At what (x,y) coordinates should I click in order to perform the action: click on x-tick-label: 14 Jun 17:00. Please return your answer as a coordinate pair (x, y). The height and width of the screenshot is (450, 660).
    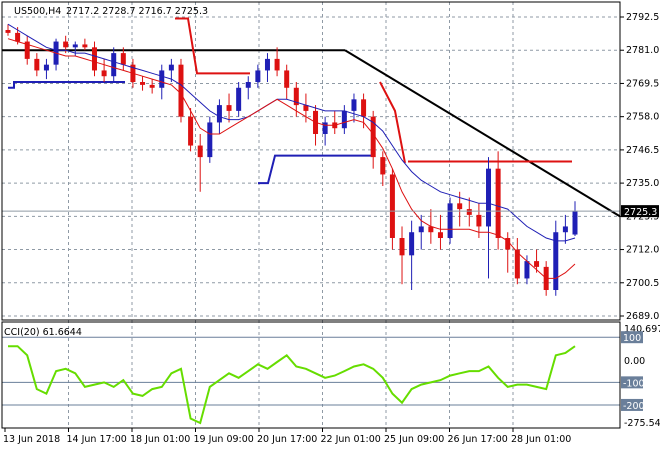
    Looking at the image, I should click on (97, 439).